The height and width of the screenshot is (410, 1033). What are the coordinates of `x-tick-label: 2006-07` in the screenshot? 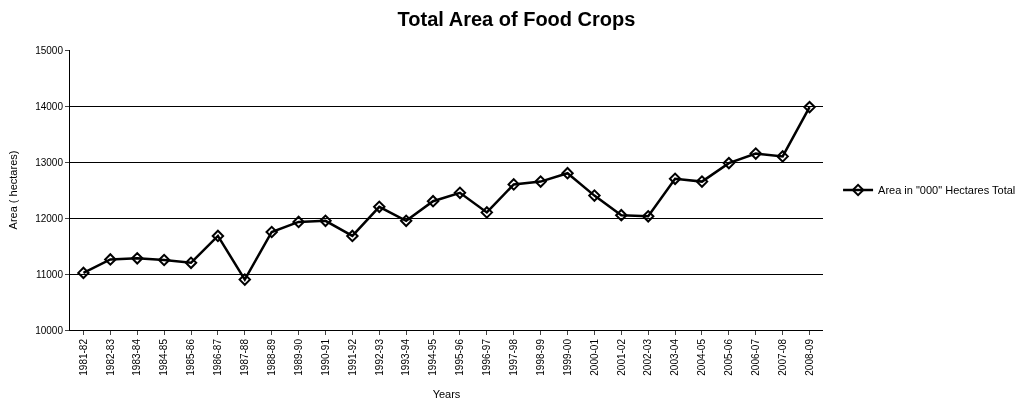 It's located at (756, 357).